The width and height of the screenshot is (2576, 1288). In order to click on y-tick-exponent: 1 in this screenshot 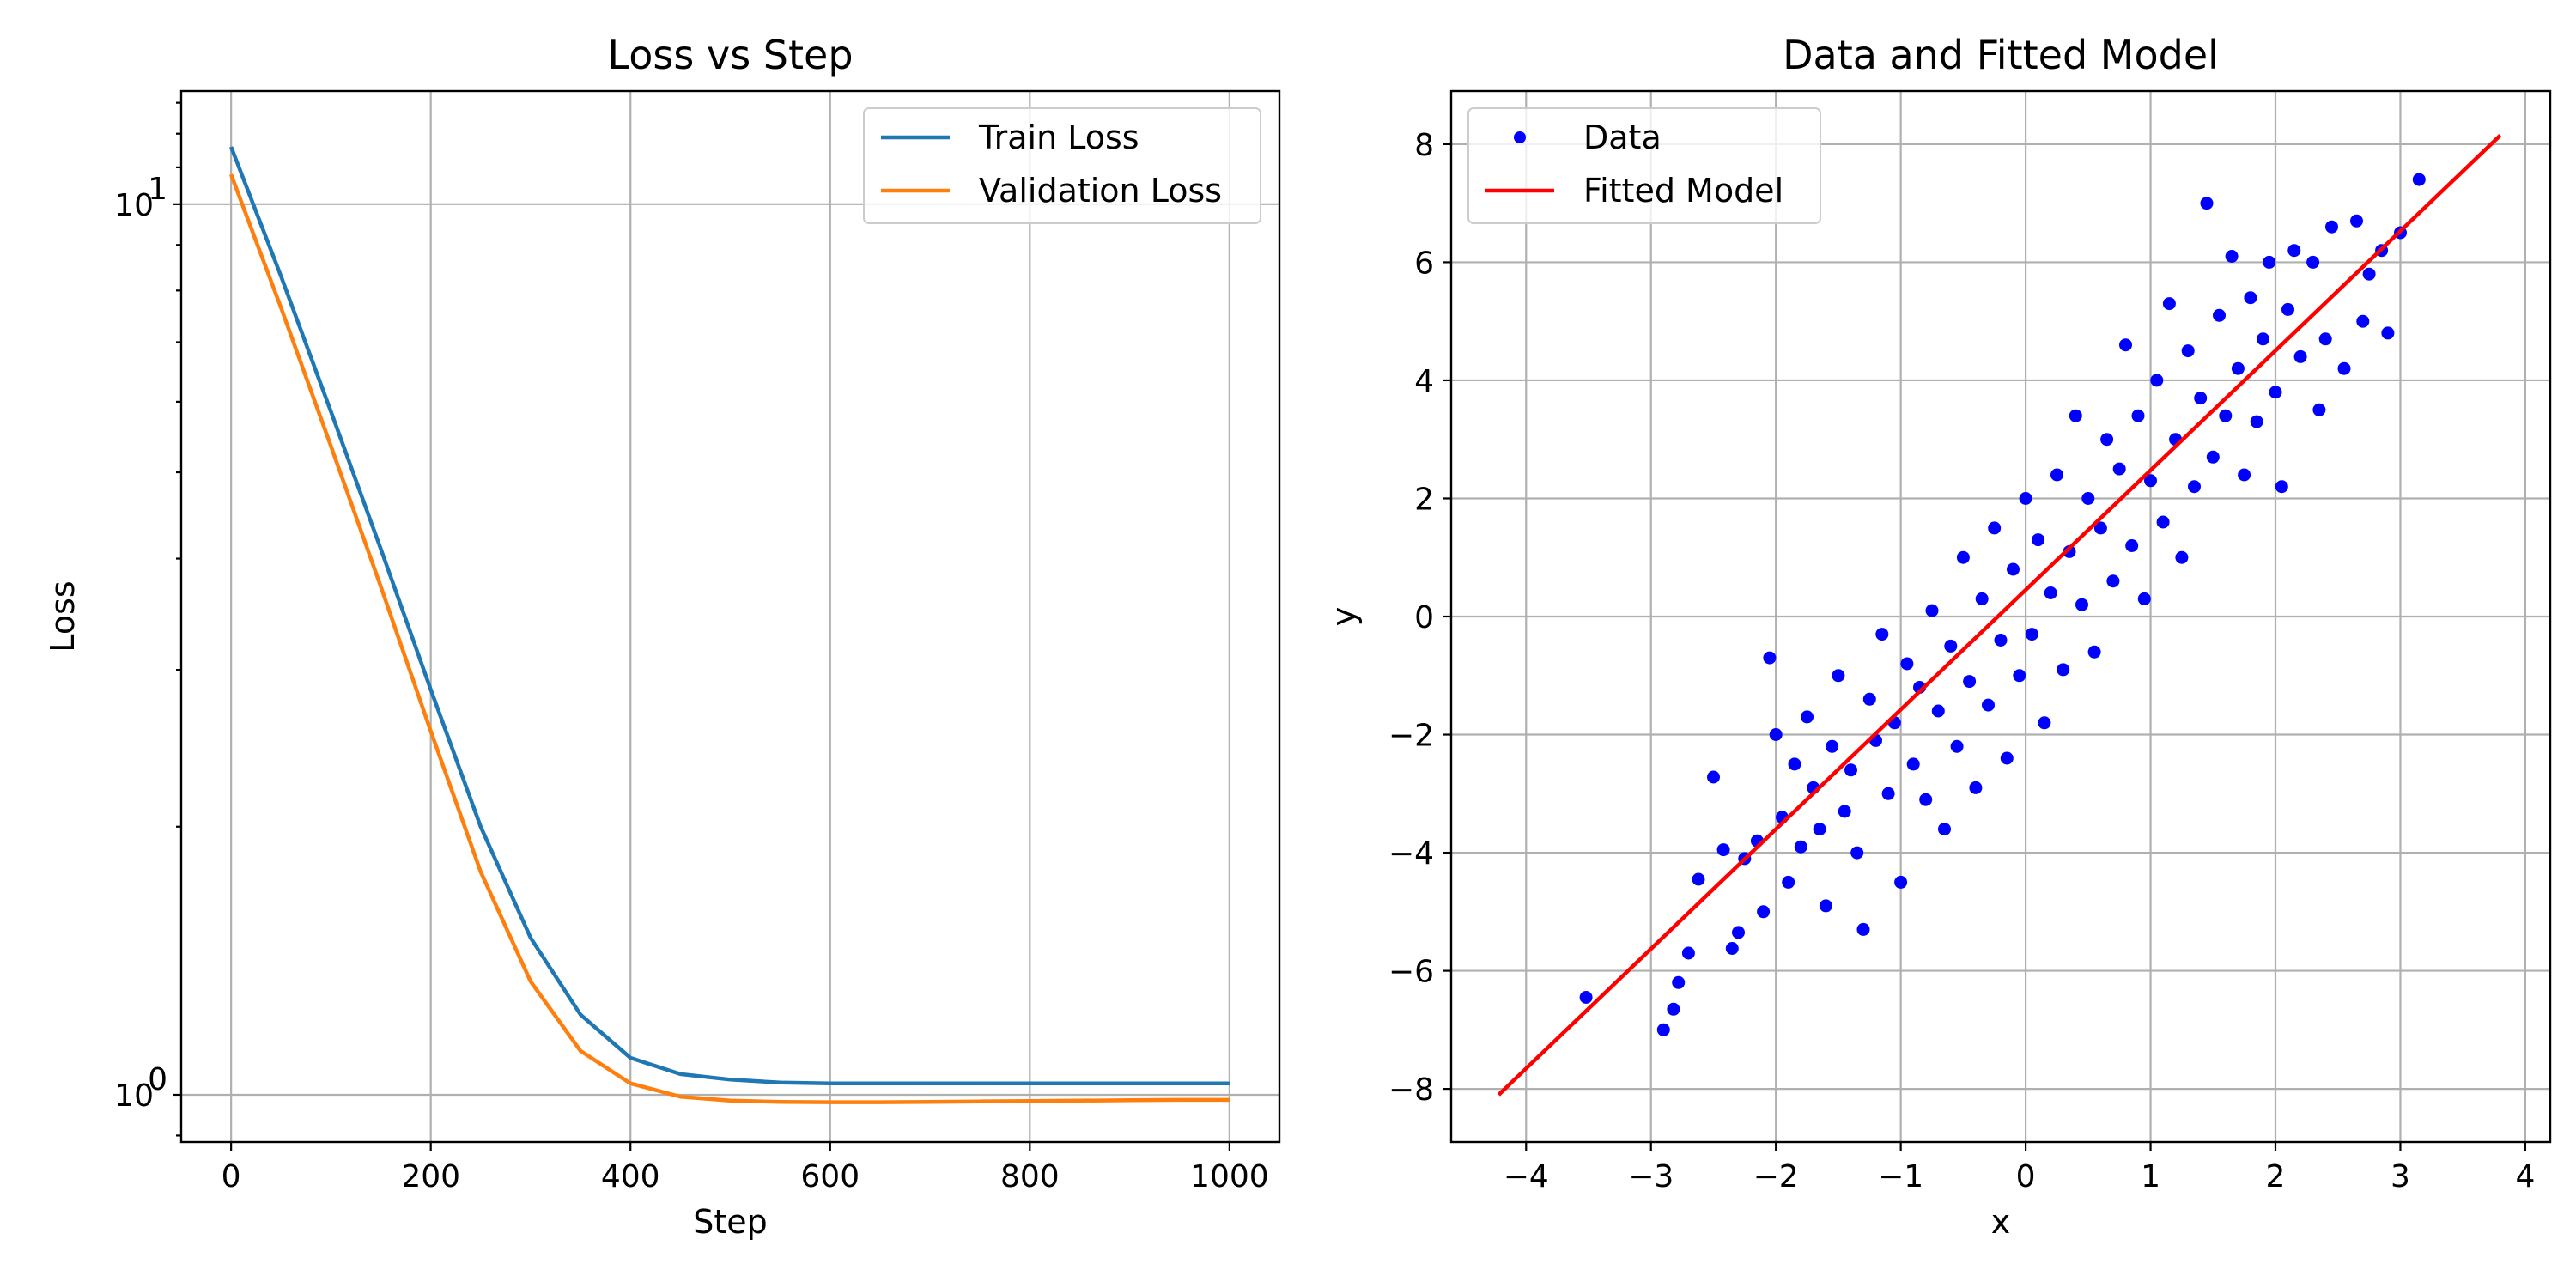, I will do `click(158, 190)`.